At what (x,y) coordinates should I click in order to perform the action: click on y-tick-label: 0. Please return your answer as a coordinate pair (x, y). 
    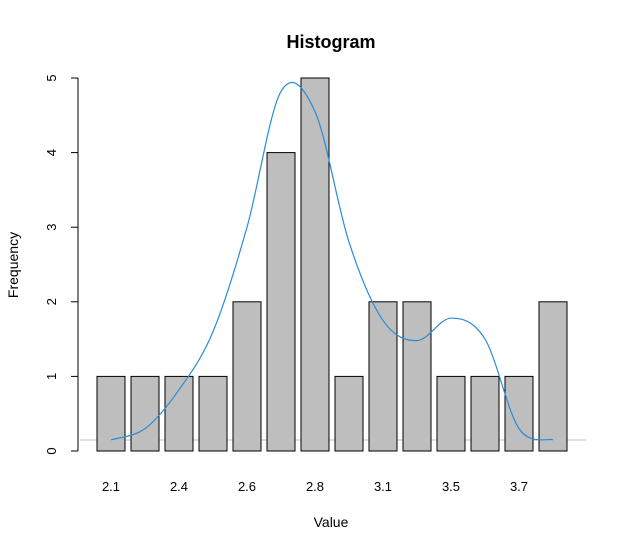
    Looking at the image, I should click on (51, 450).